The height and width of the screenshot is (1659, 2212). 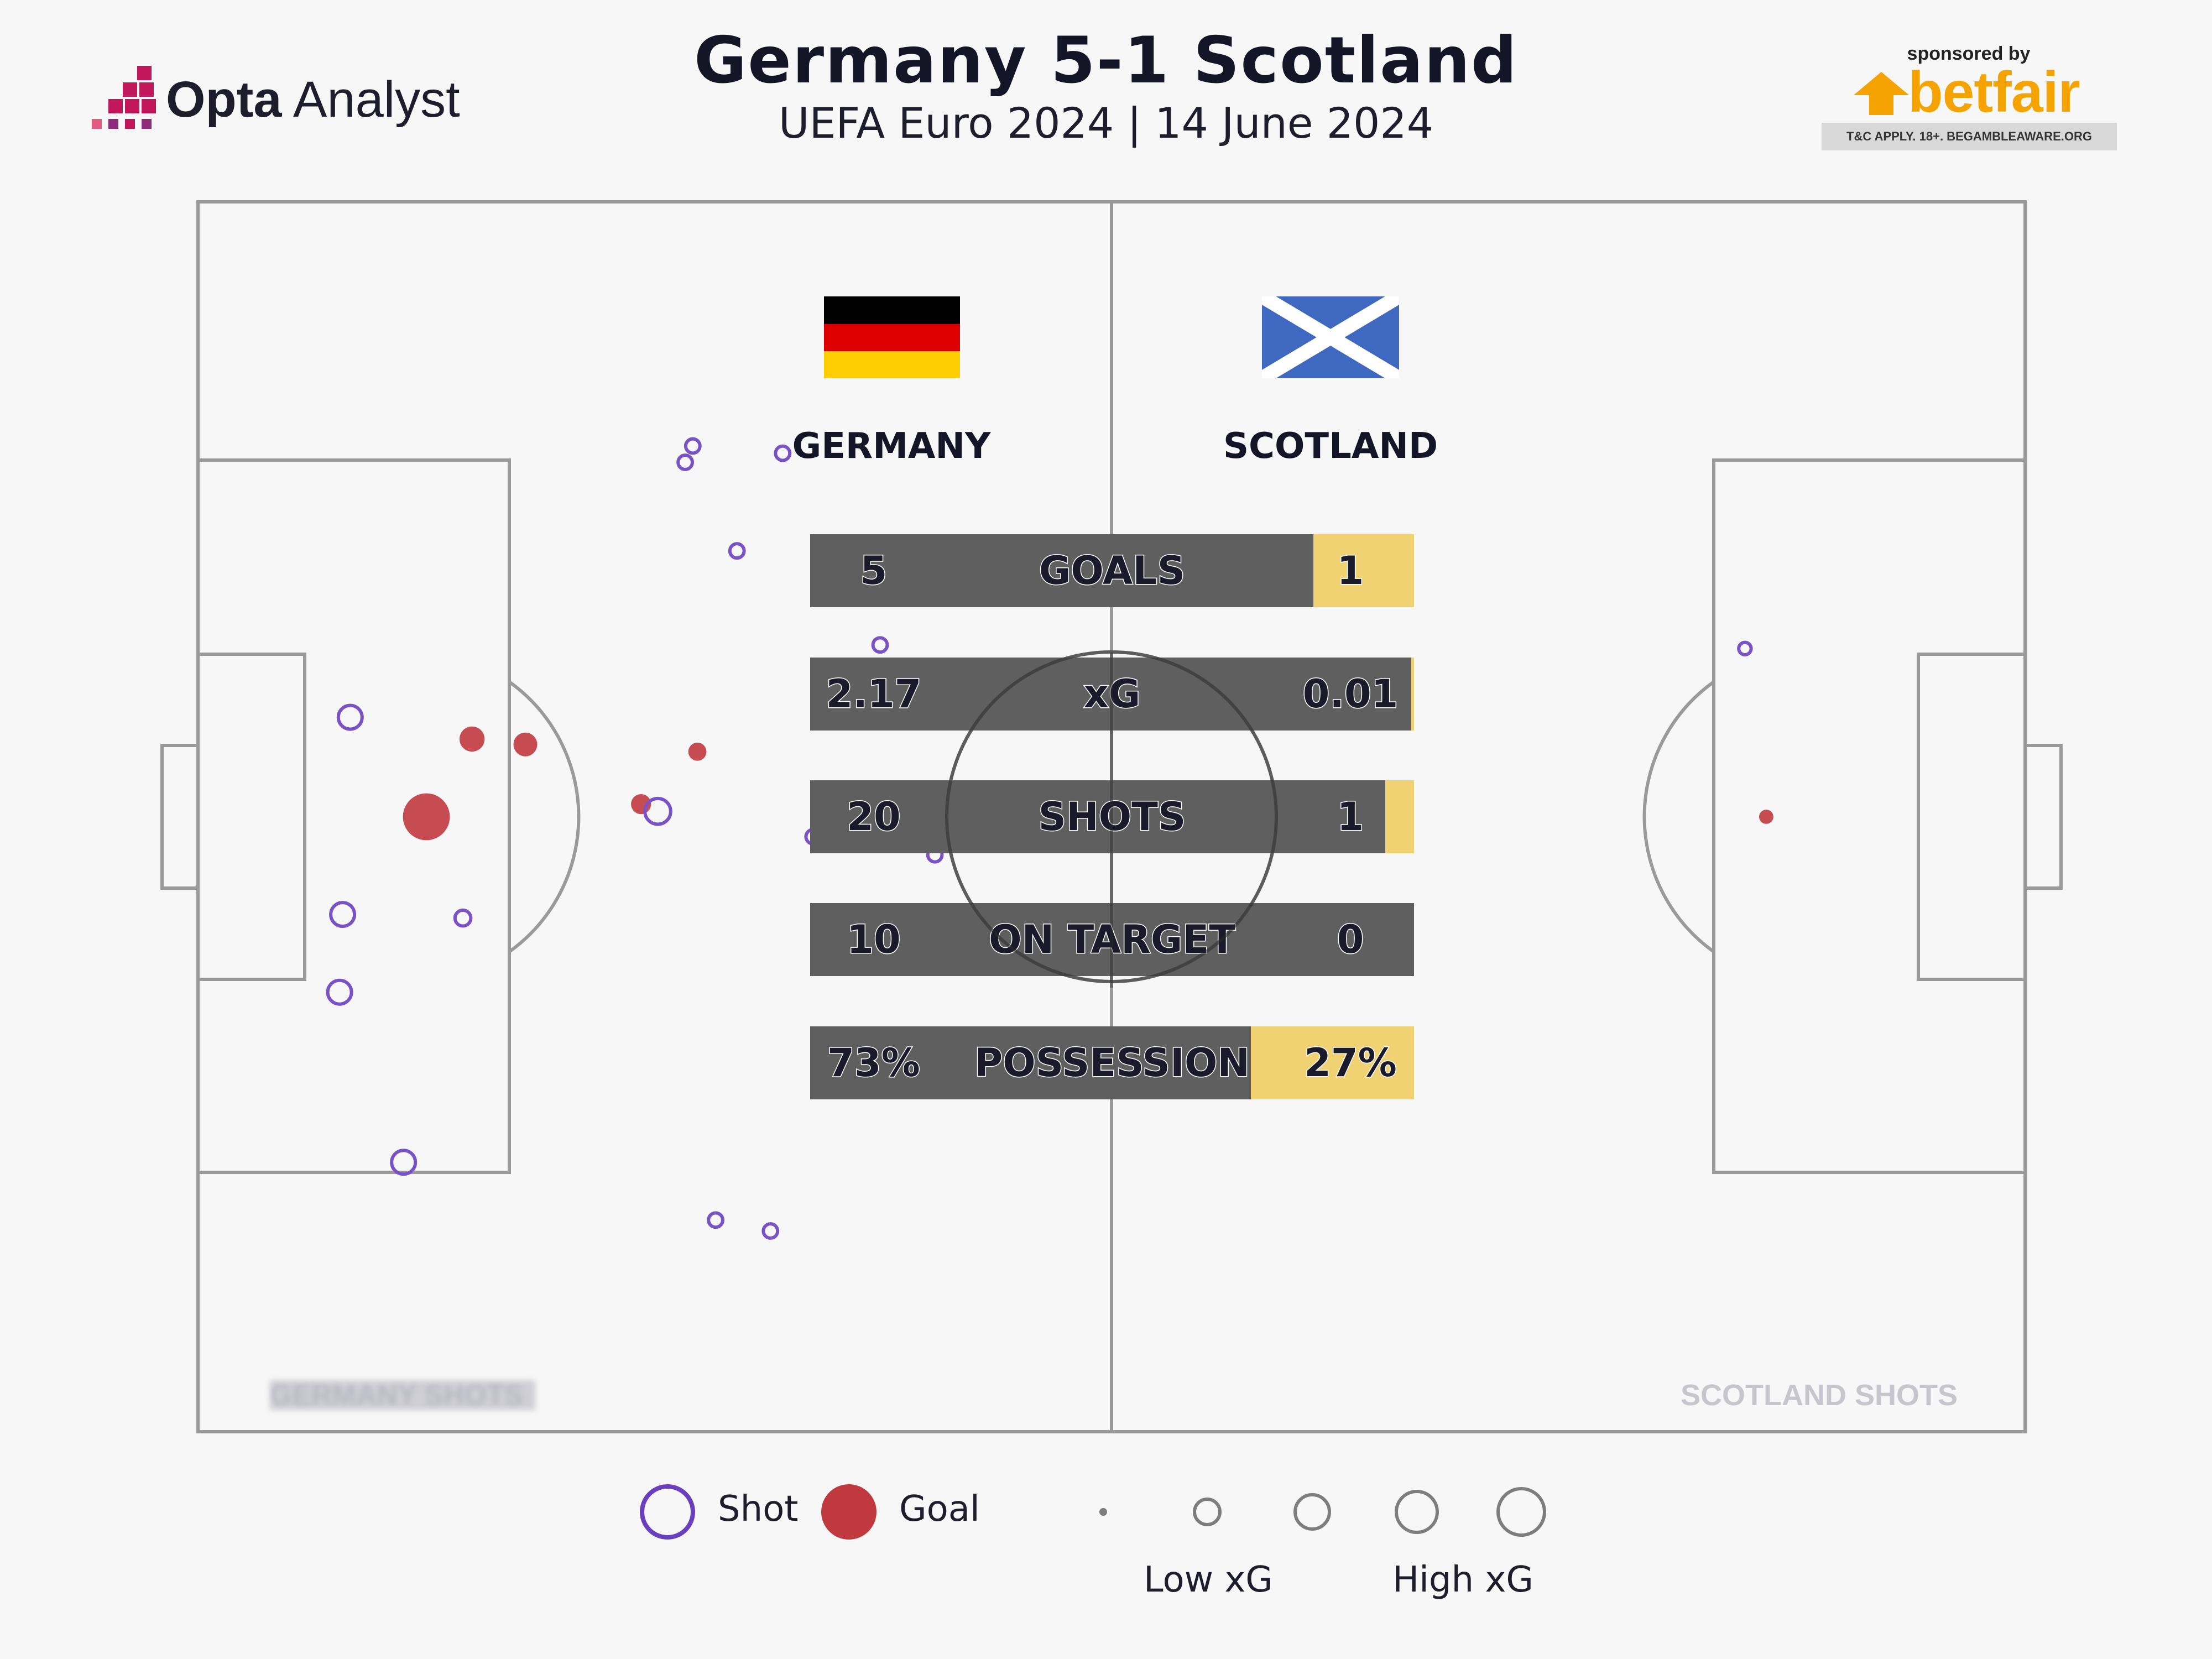 I want to click on stat-row-goals: 5 GOALS 1, so click(x=1112, y=570).